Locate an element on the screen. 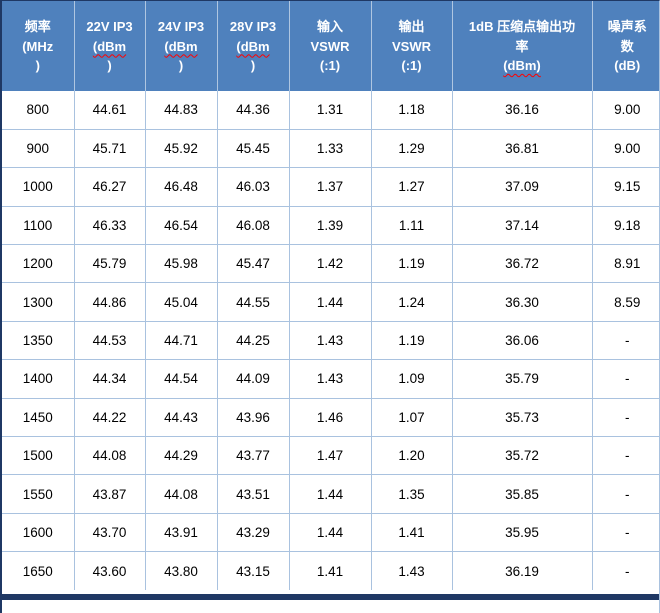 This screenshot has height=613, width=660. cell-28v-ip3: 43.51 is located at coordinates (253, 494).